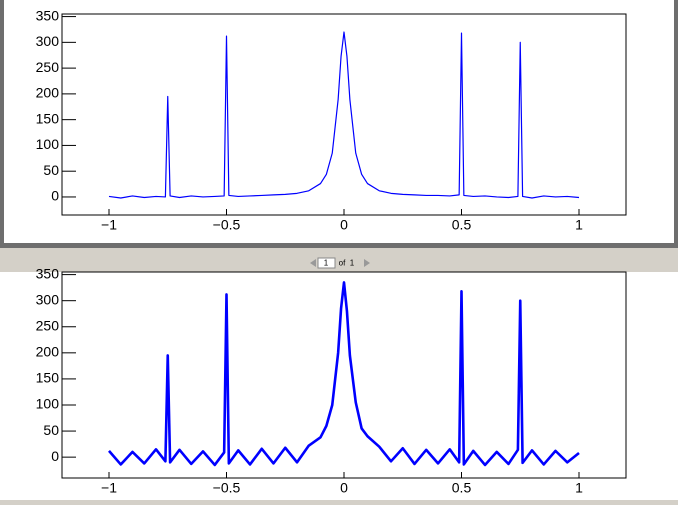 This screenshot has height=505, width=678. I want to click on page-of: of, so click(342, 263).